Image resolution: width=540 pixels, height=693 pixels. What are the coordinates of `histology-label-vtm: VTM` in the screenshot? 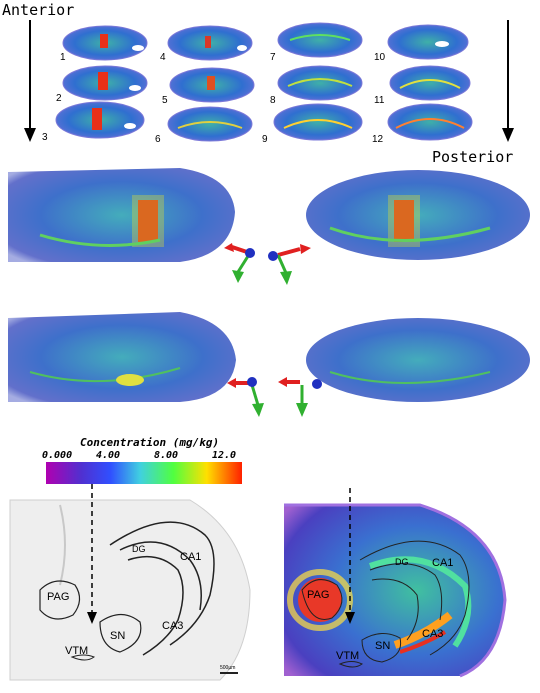 It's located at (77, 651).